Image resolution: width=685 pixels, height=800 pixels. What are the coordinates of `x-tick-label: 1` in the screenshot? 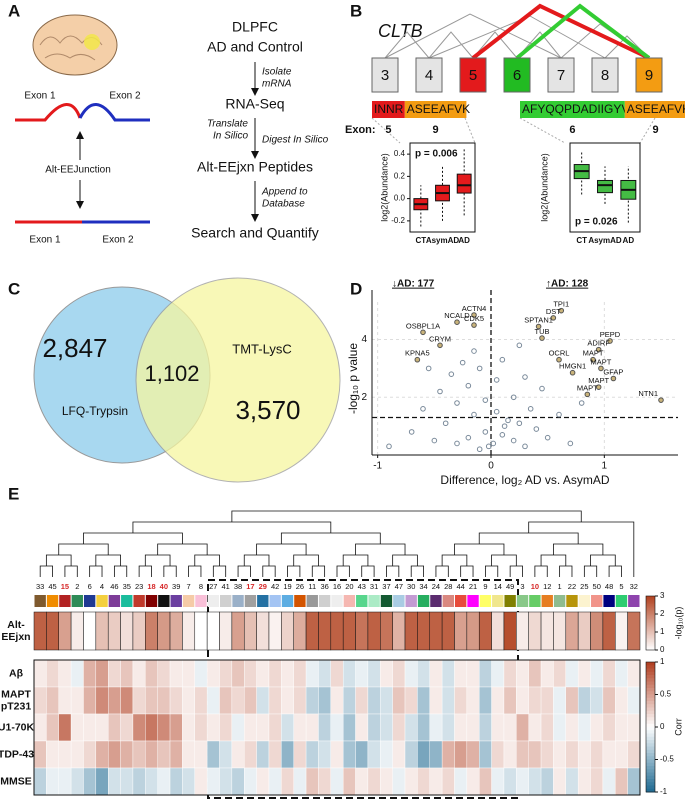 It's located at (605, 466).